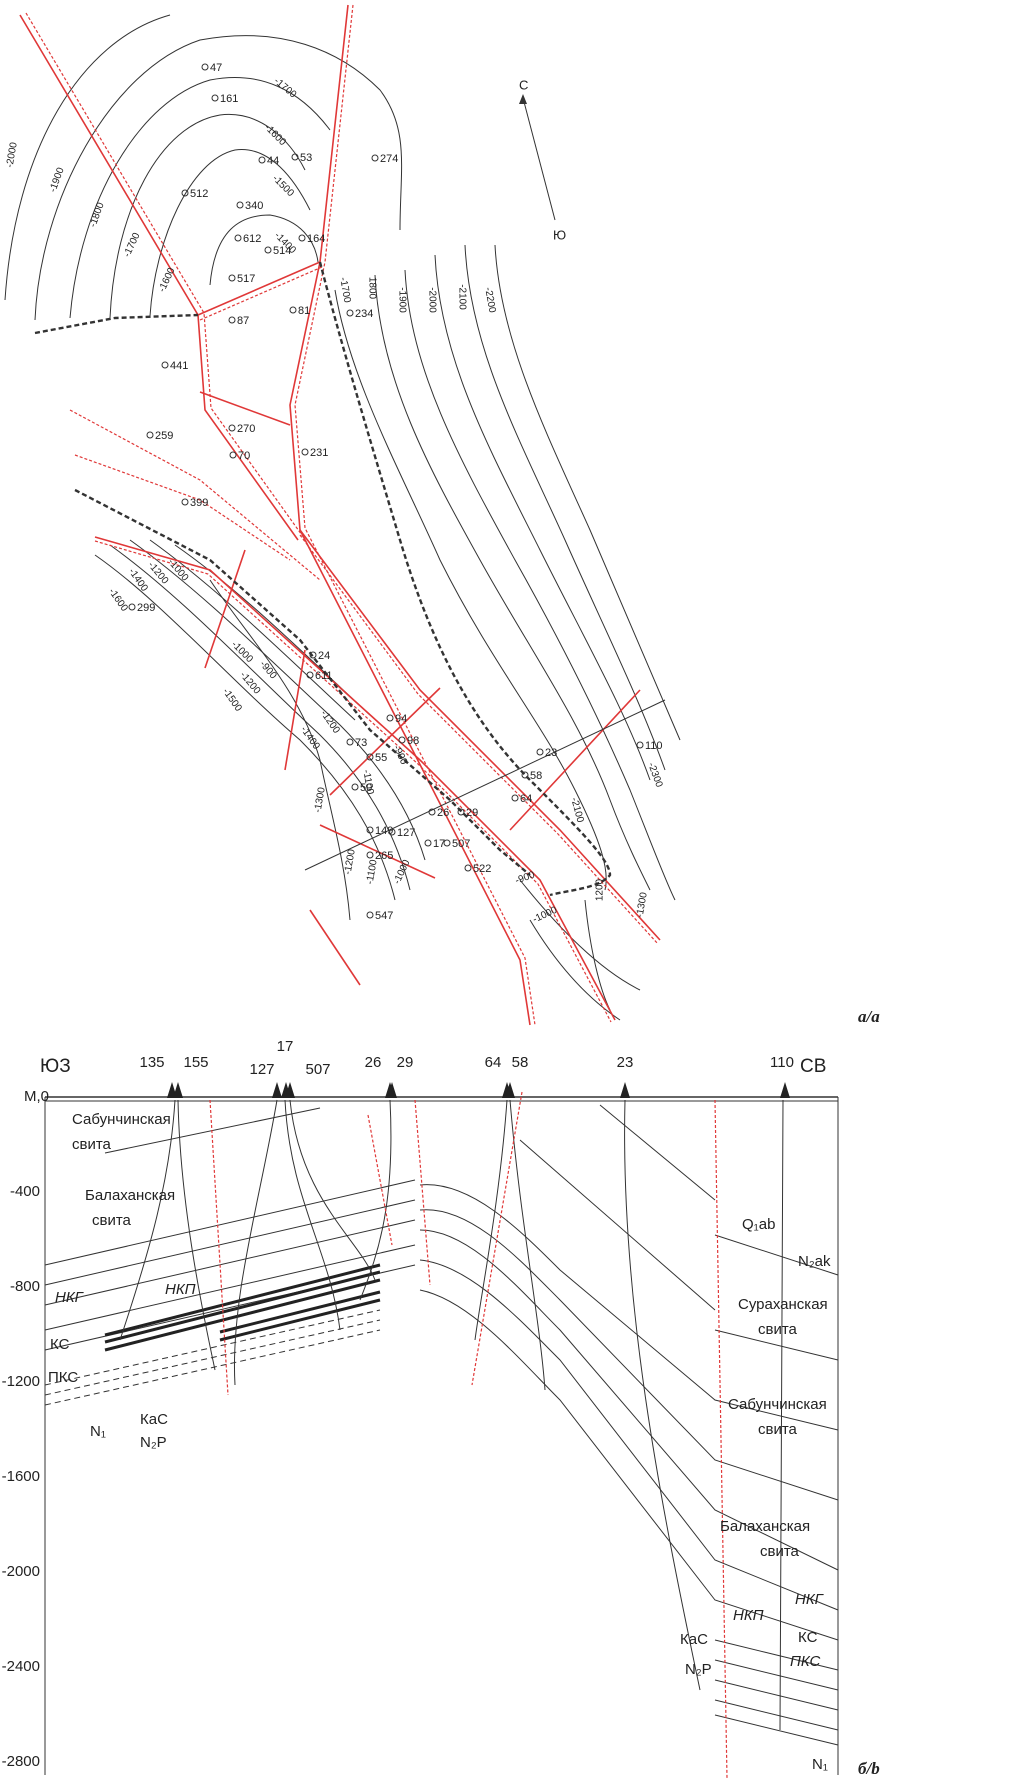 The width and height of the screenshot is (1018, 1787). What do you see at coordinates (306, 158) in the screenshot?
I see `well-label: 53` at bounding box center [306, 158].